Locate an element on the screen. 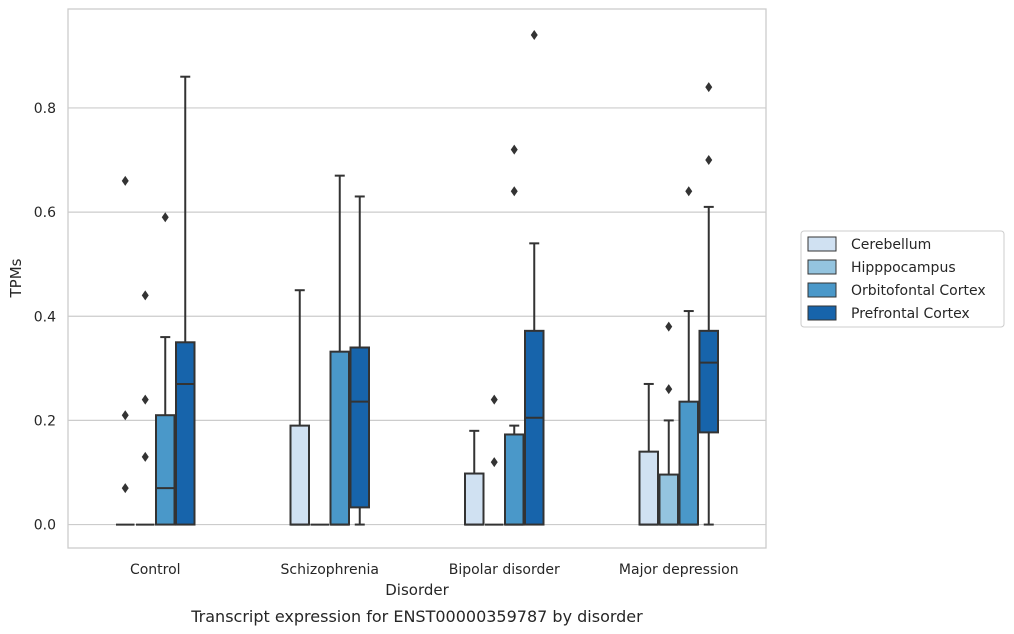 The height and width of the screenshot is (634, 1014). legend-item-orbitofontal-cortex: Orbitofontal Cortex is located at coordinates (896, 290).